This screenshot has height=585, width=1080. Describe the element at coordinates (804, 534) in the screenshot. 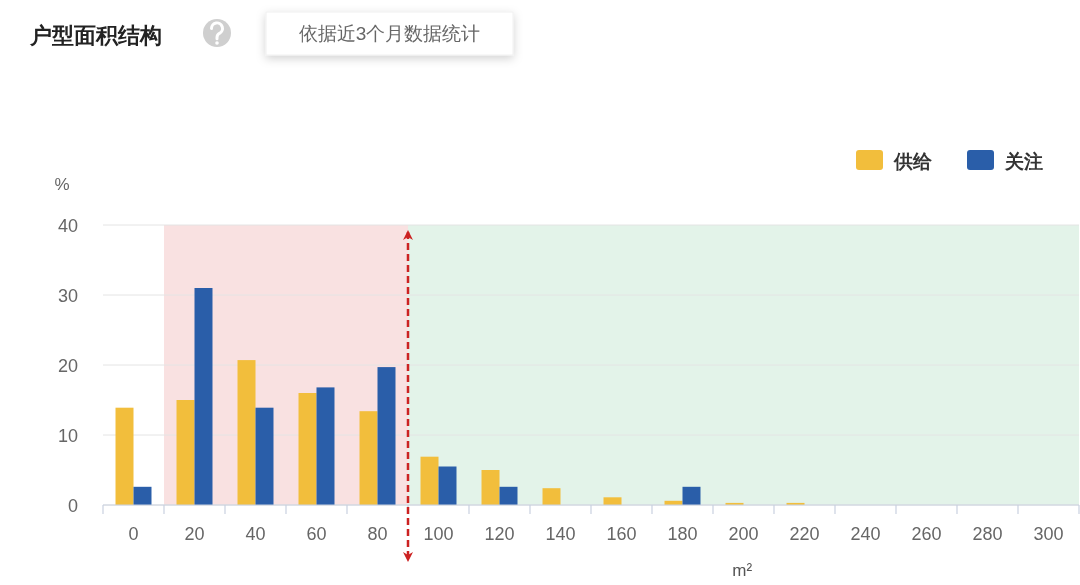

I see `x-tick-label: 220` at that location.